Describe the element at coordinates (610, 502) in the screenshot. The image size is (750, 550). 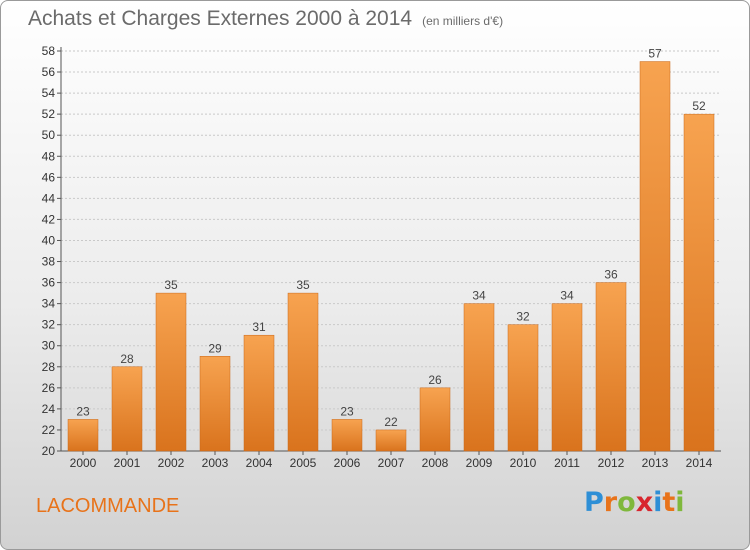
I see `logo-letter: r` at that location.